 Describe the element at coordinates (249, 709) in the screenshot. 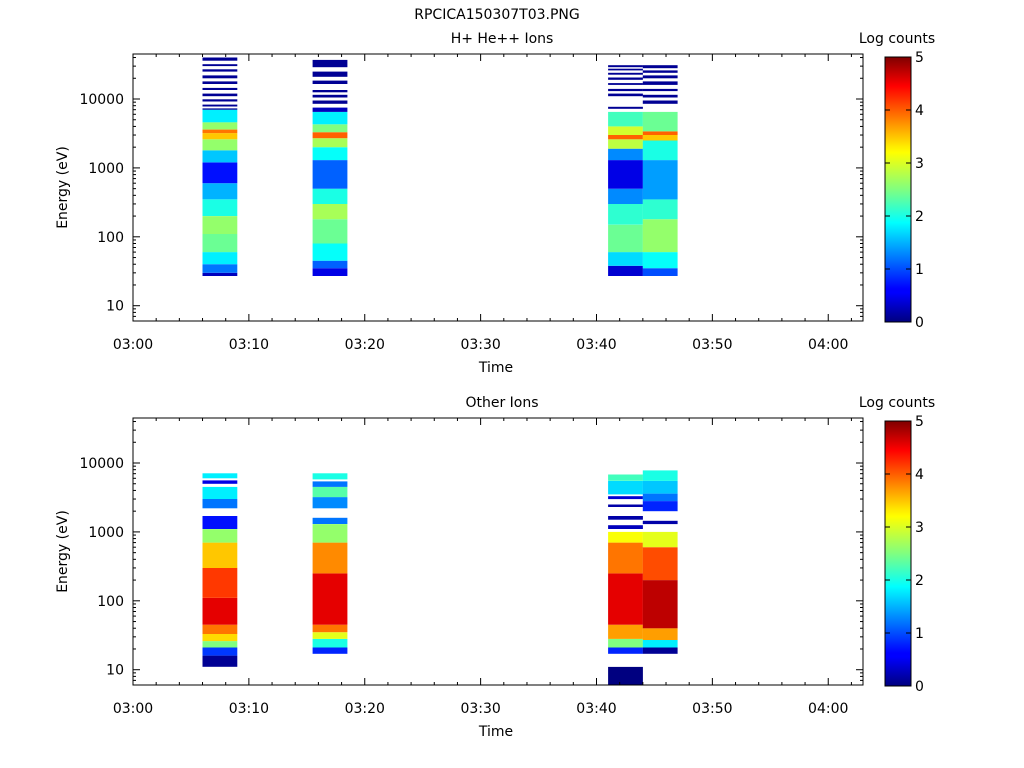

I see `x-tick-label: 03:10` at that location.